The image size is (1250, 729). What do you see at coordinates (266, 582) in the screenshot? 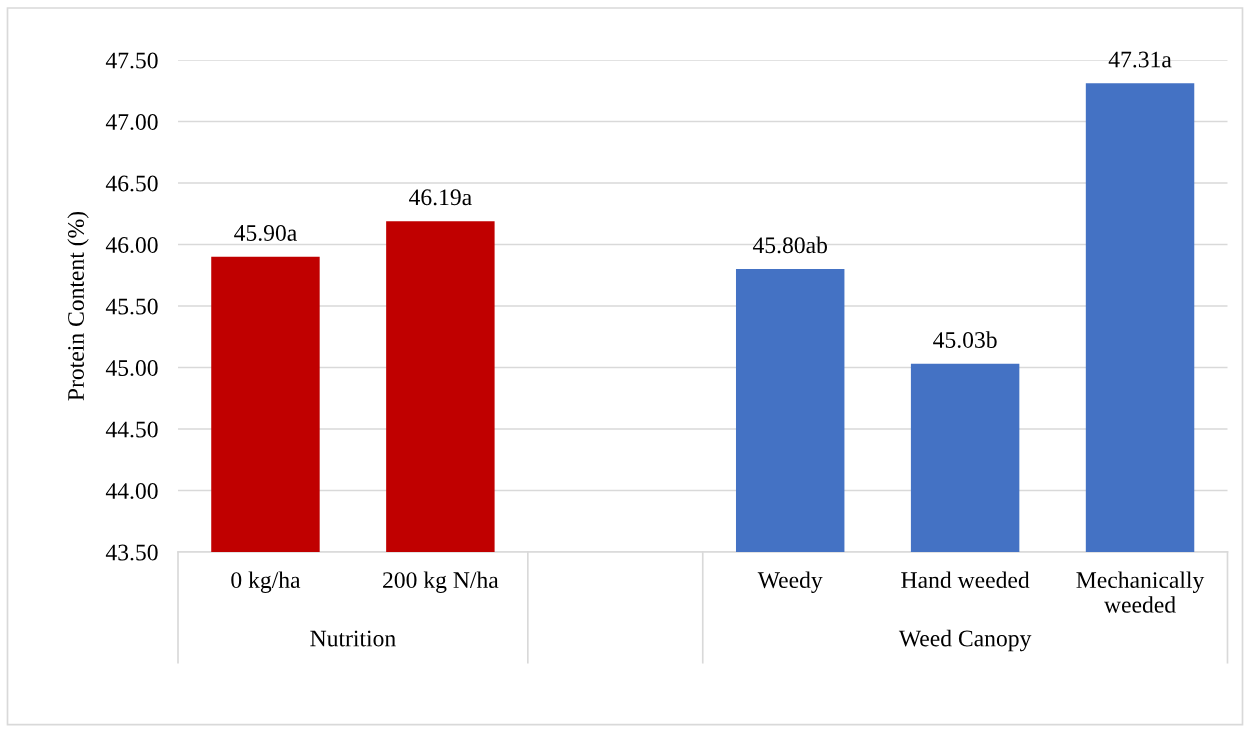
I see `x-tick-label: 0 kg/ha` at bounding box center [266, 582].